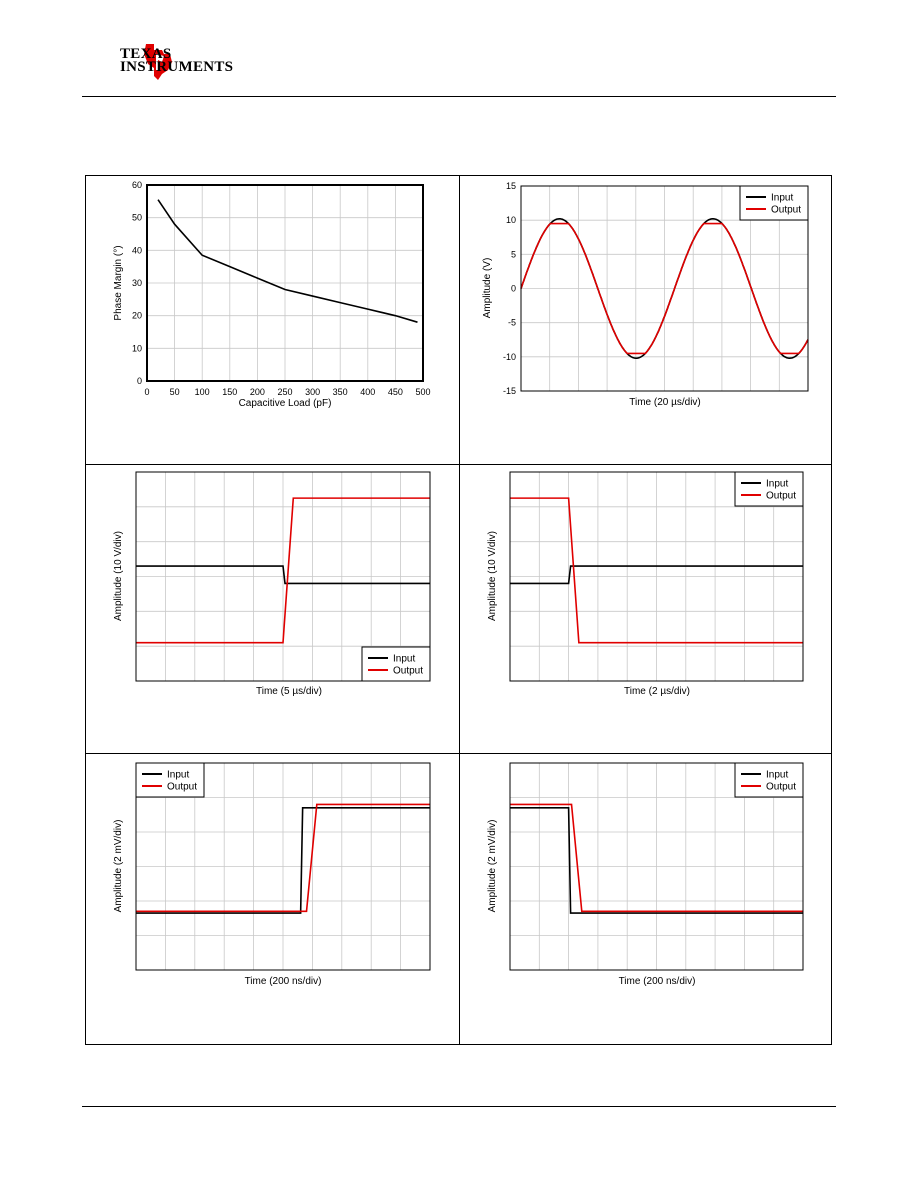 The image size is (918, 1188). Describe the element at coordinates (146, 392) in the screenshot. I see `x-tick-label: 0` at that location.